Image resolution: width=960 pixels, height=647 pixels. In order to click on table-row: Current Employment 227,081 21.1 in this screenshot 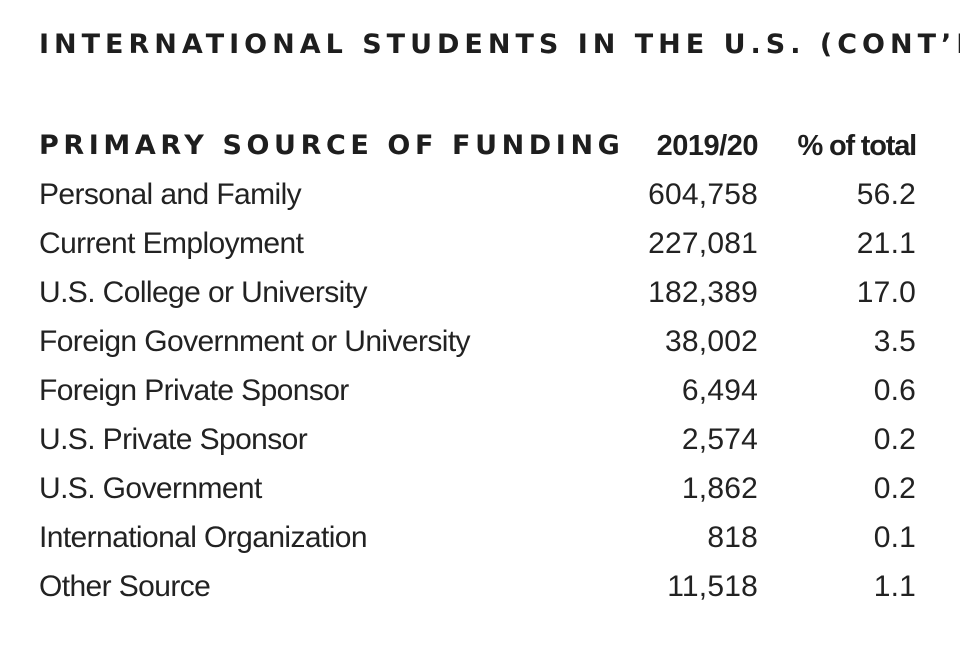, I will do `click(477, 246)`.